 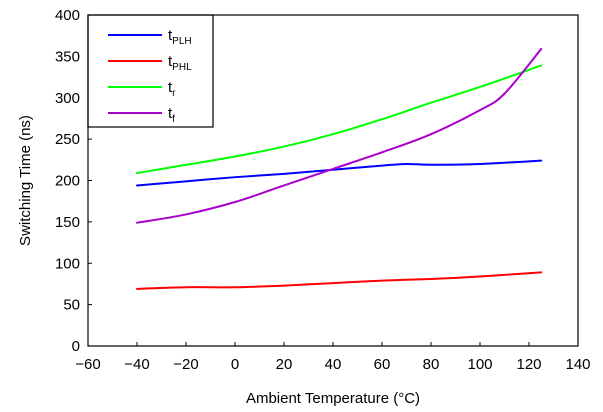 I want to click on y-tick-label: 400, so click(x=67, y=15).